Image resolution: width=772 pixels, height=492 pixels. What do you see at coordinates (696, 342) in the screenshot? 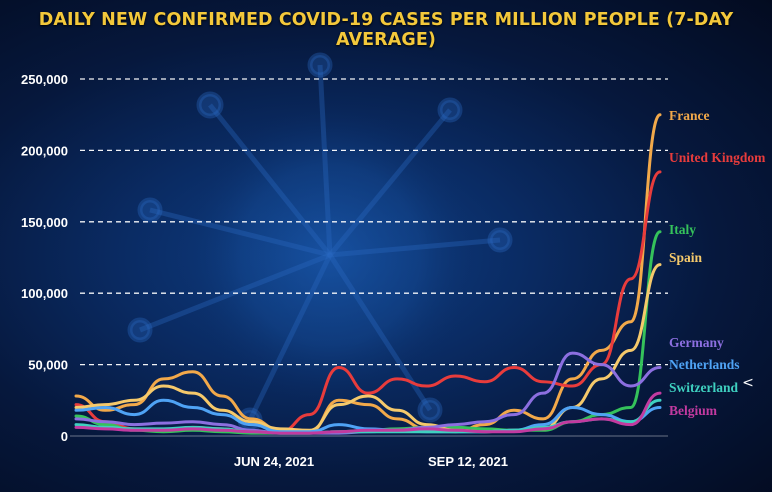
I see `series-label-germany: Germany` at bounding box center [696, 342].